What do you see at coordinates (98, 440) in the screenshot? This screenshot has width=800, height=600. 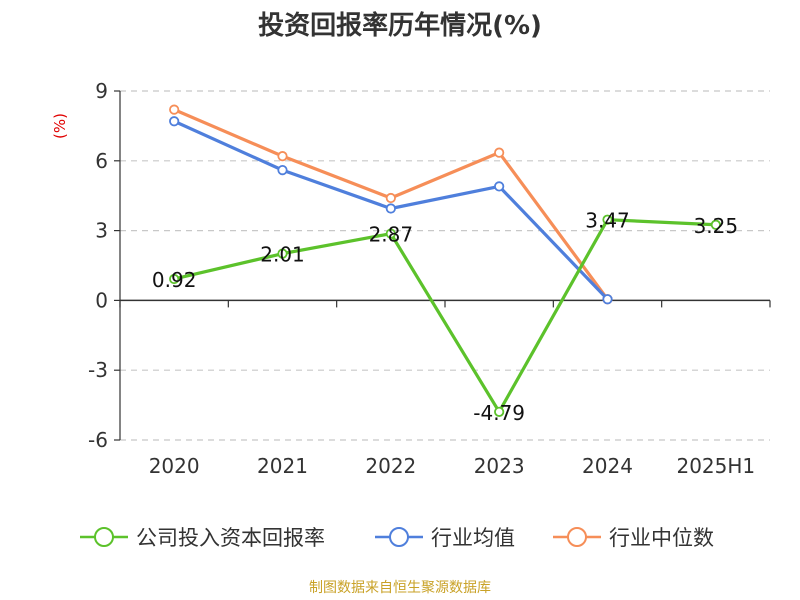 I see `y-tick-label: -6` at bounding box center [98, 440].